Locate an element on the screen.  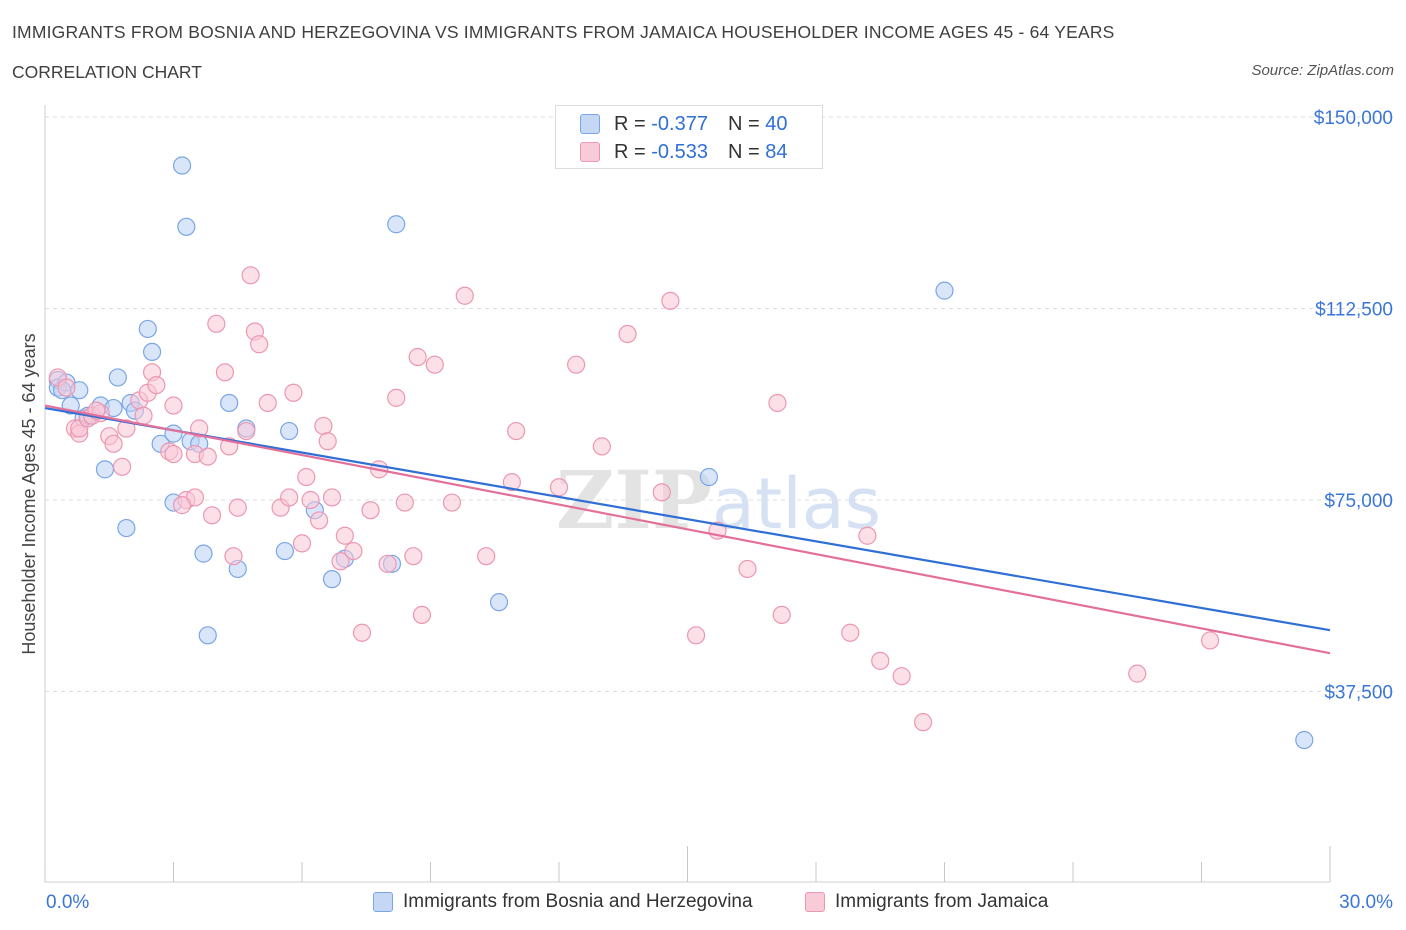
y-axis-label: Householder Income Ages 45 - 64 years is located at coordinates (29, 493).